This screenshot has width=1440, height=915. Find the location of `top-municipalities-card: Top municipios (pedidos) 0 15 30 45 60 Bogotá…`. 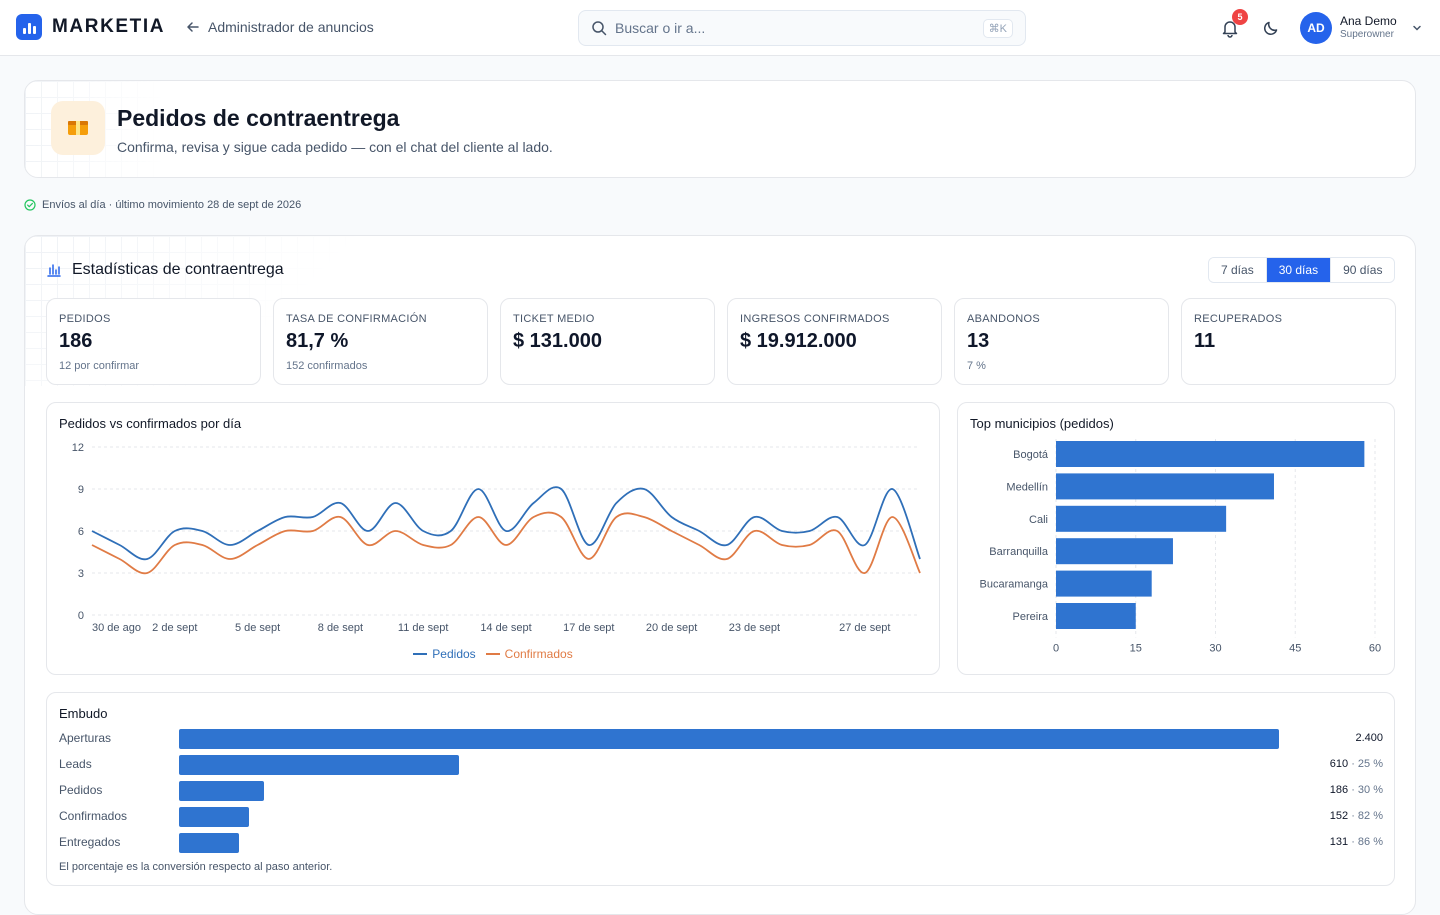

top-municipalities-card: Top municipios (pedidos) 0 15 30 45 60 Bogotá… is located at coordinates (1176, 538).